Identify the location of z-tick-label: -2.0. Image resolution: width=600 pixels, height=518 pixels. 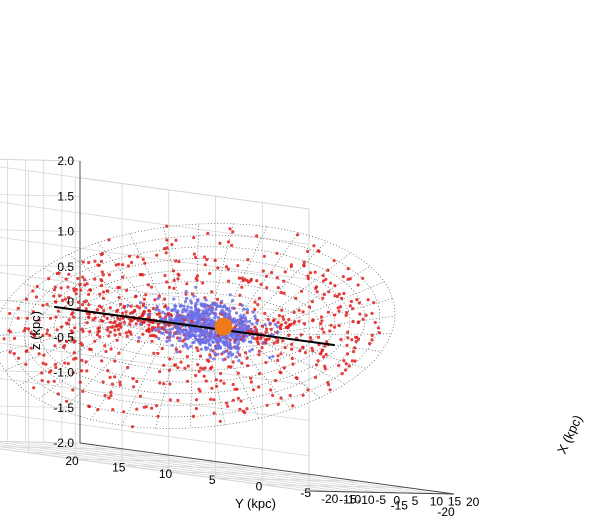
(63, 443).